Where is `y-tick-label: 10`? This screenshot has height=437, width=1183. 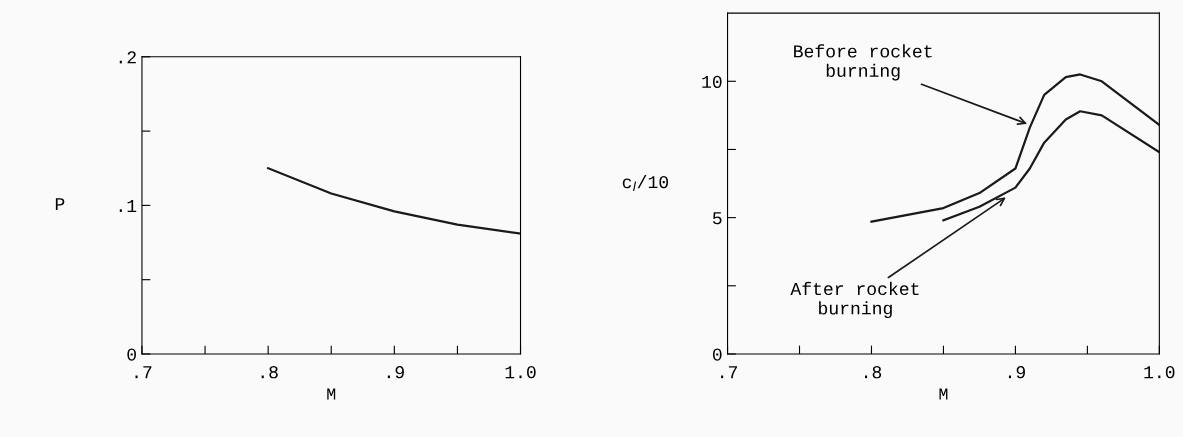
y-tick-label: 10 is located at coordinates (712, 81).